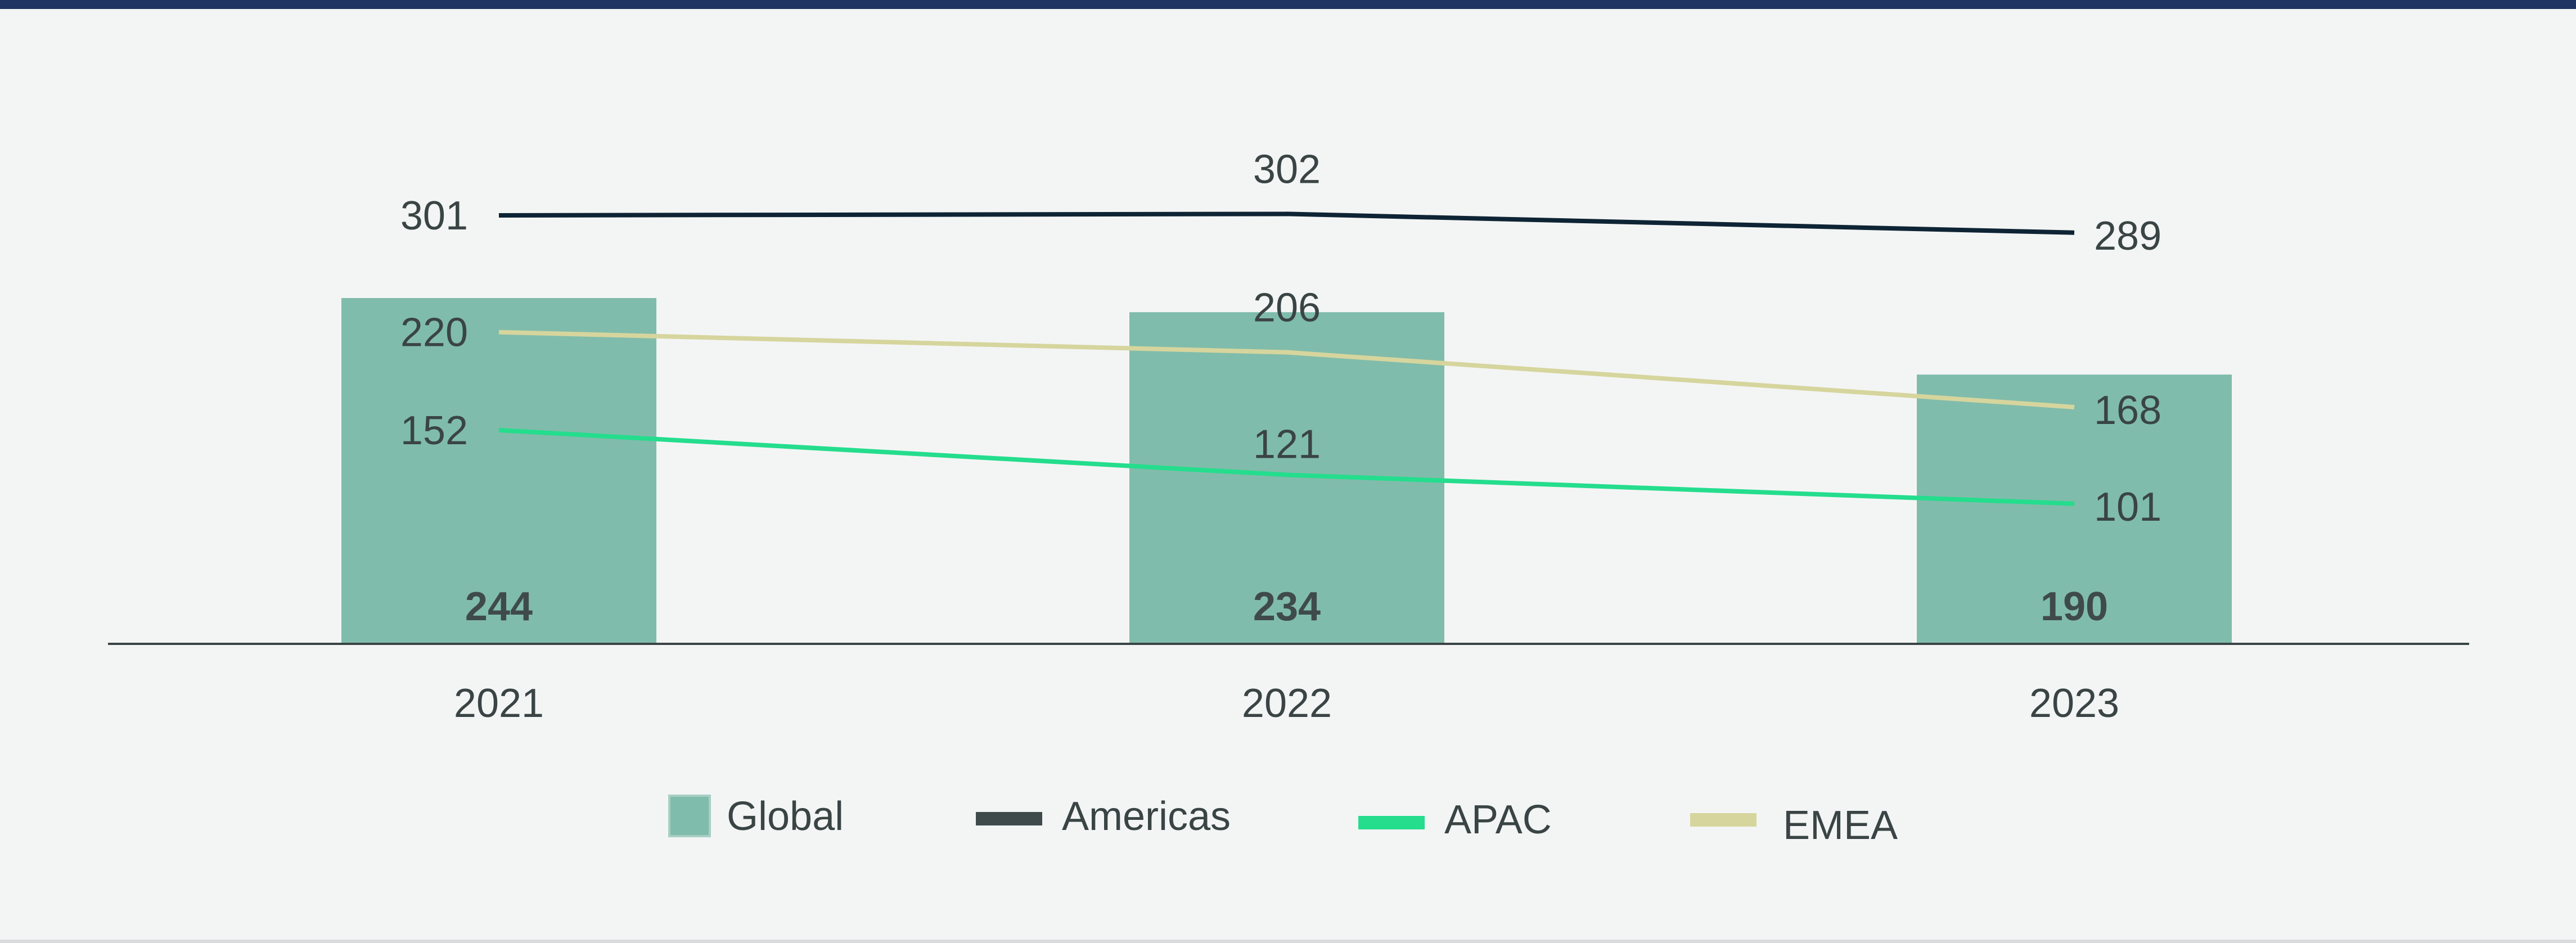 This screenshot has width=2576, height=943. I want to click on bar-value-labels: 244 234 190, so click(1286, 606).